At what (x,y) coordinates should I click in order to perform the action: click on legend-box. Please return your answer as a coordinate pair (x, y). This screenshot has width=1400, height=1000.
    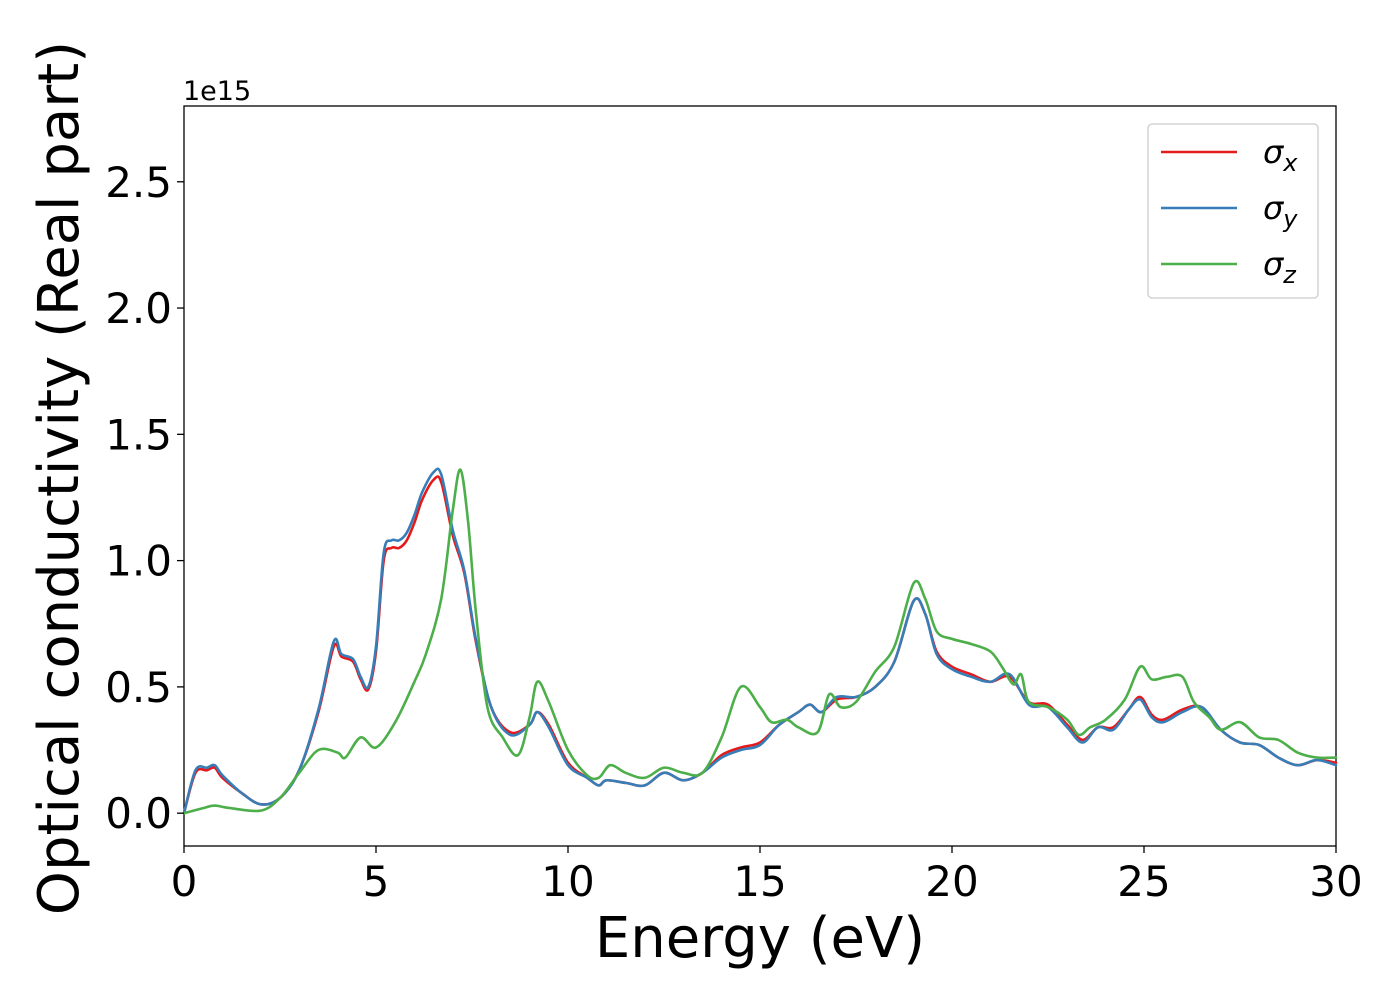
    Looking at the image, I should click on (1233, 211).